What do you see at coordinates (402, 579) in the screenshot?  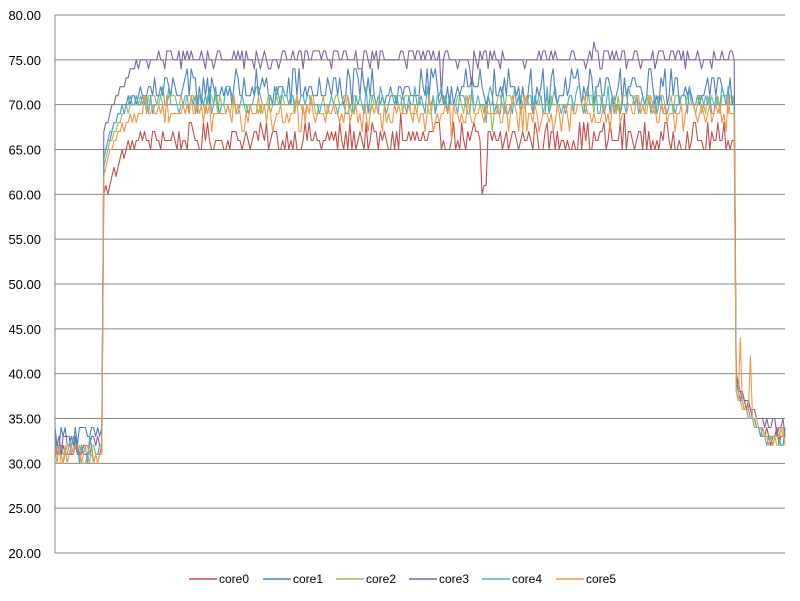 I see `legend: core0 core1 core2 core3 core4 core5` at bounding box center [402, 579].